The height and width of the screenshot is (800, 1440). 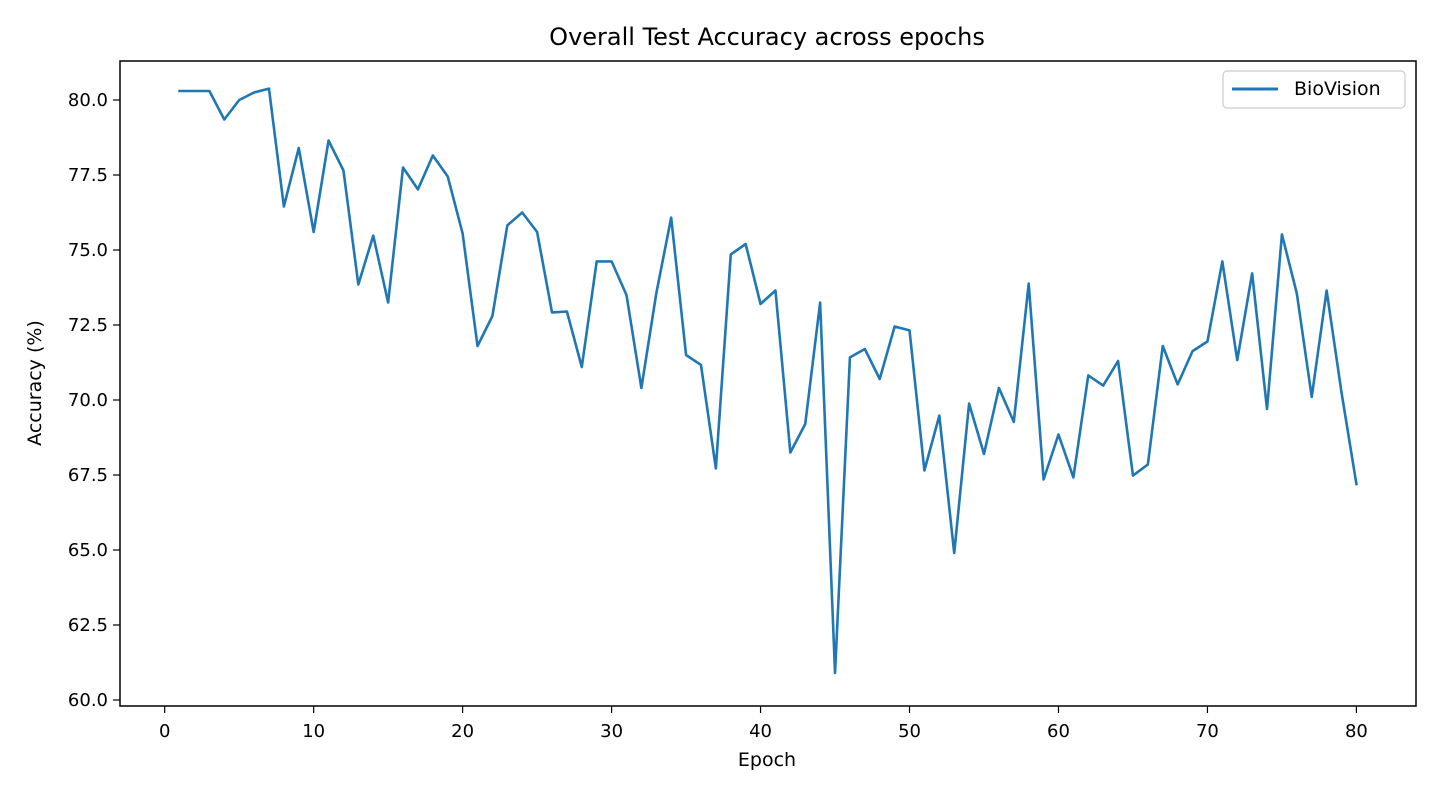 What do you see at coordinates (35, 383) in the screenshot?
I see `y-axis-label: Accuracy (%)` at bounding box center [35, 383].